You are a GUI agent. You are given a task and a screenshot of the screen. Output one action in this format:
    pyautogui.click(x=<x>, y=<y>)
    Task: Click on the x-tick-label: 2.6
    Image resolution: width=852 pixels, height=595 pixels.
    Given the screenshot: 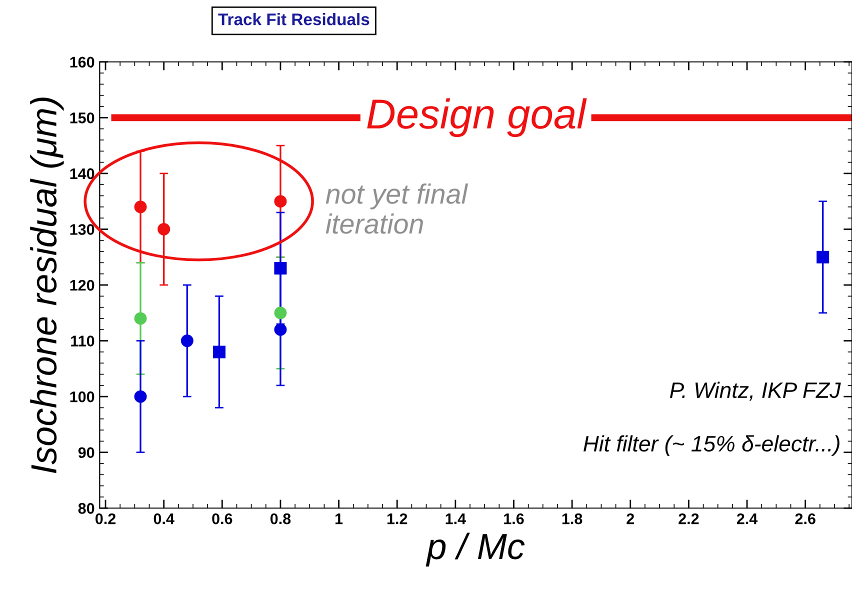 What is the action you would take?
    pyautogui.click(x=805, y=518)
    